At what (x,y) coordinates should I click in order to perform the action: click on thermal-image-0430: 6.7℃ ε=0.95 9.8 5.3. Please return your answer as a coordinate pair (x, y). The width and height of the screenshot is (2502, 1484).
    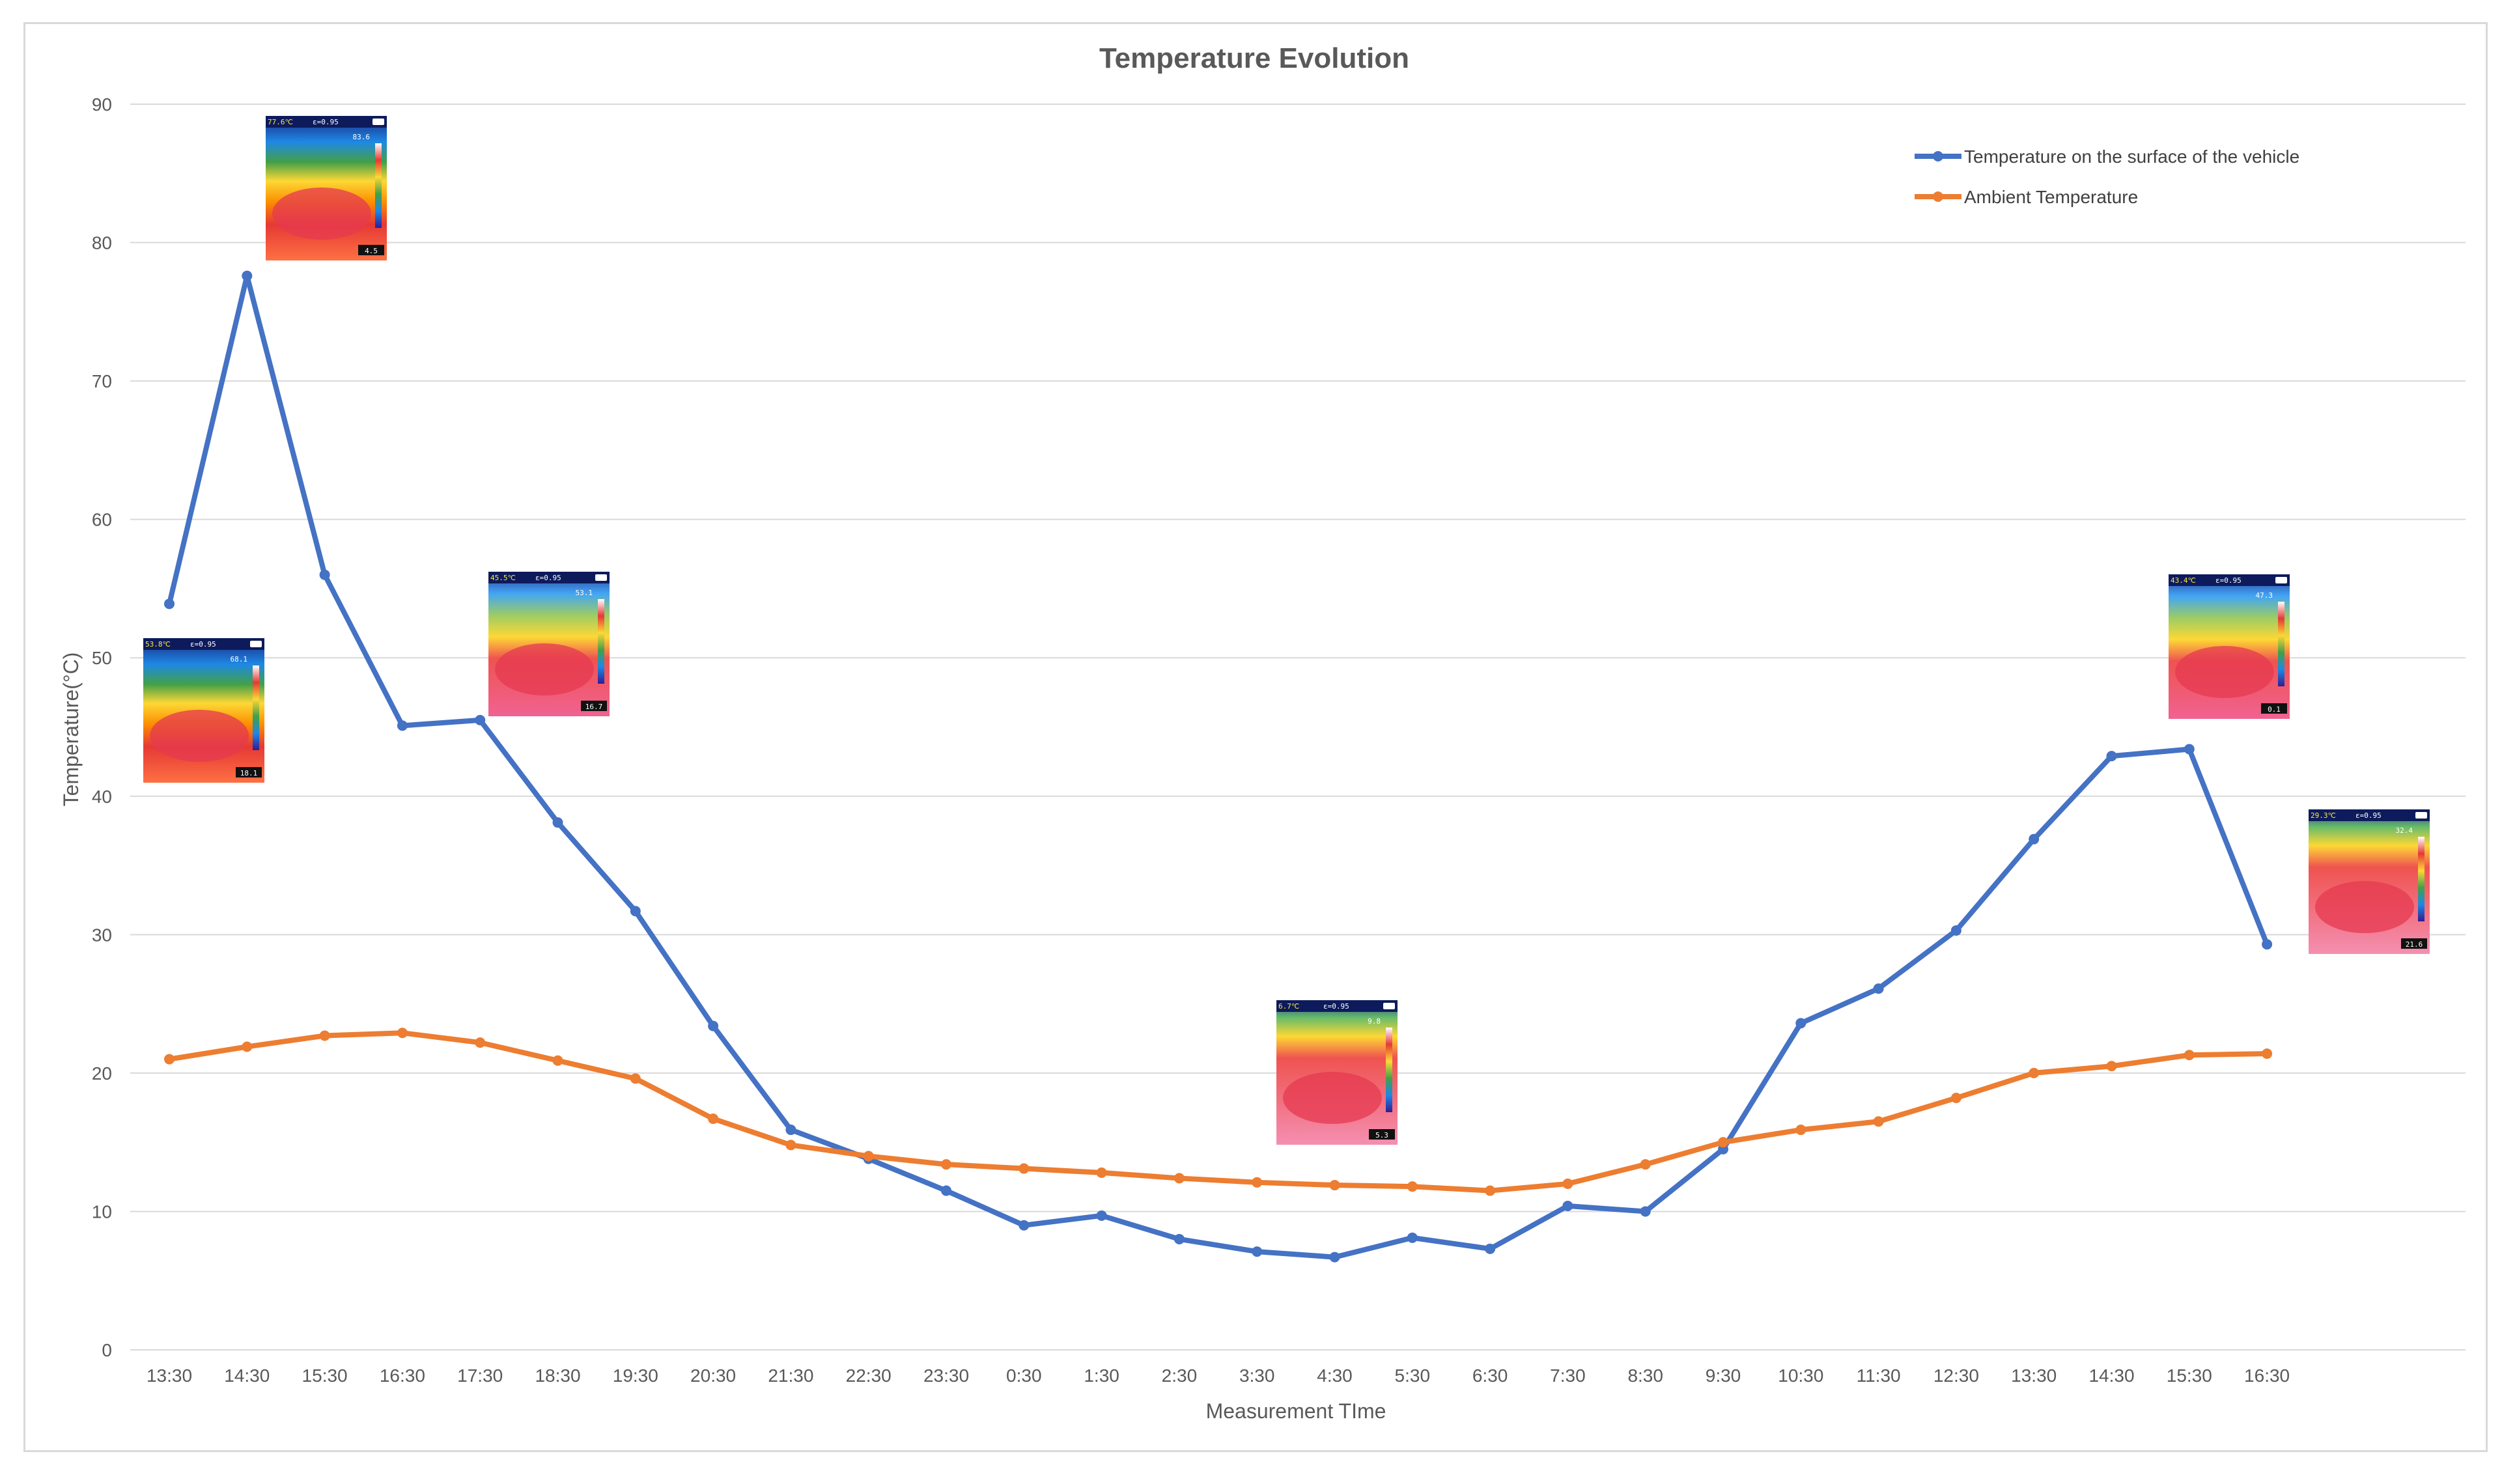
    Looking at the image, I should click on (1337, 1073).